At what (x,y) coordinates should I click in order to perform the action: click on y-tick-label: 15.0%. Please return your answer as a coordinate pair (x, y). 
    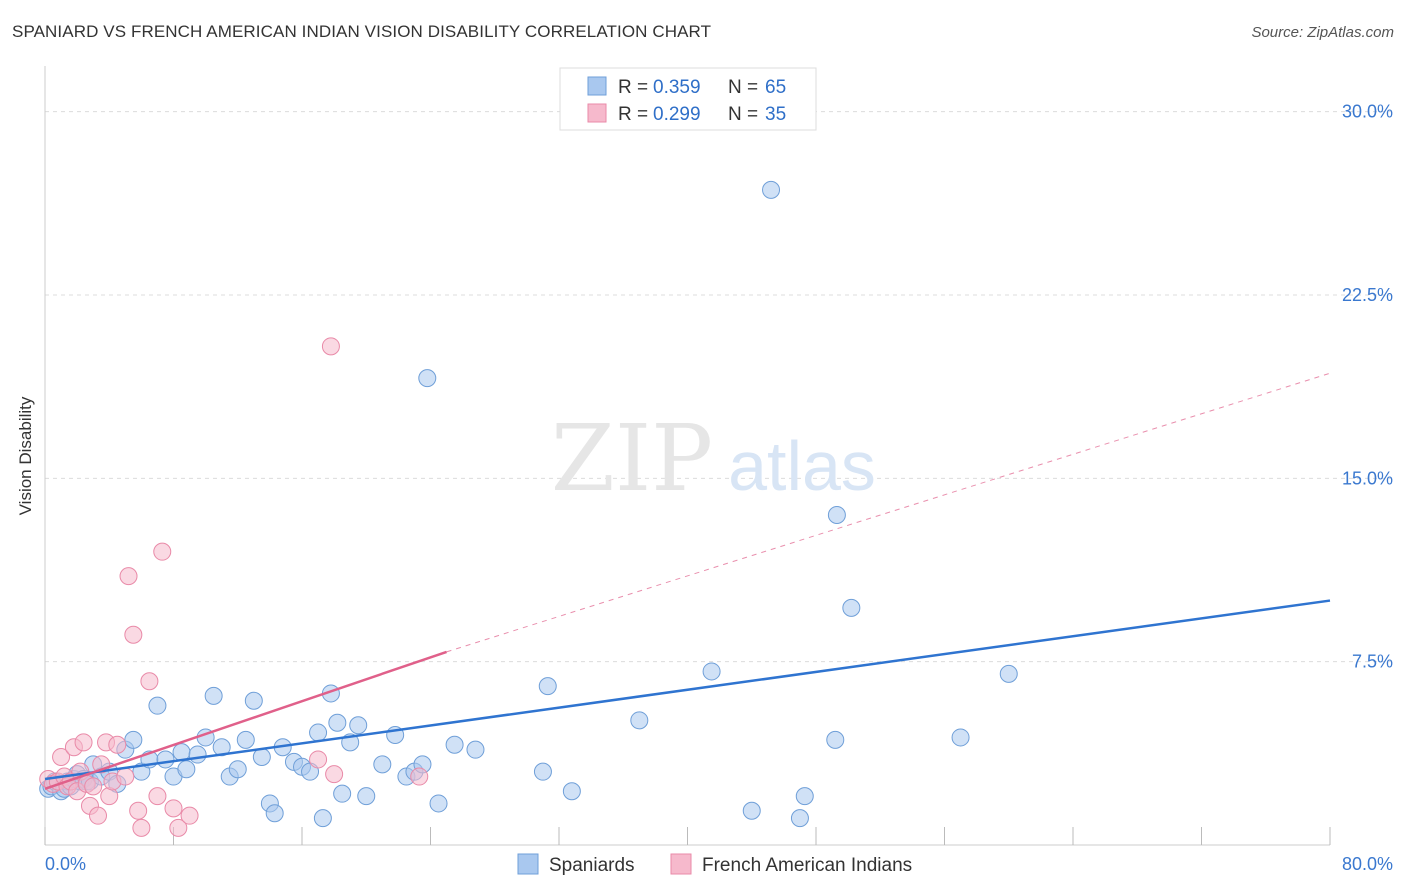
    Looking at the image, I should click on (1367, 478).